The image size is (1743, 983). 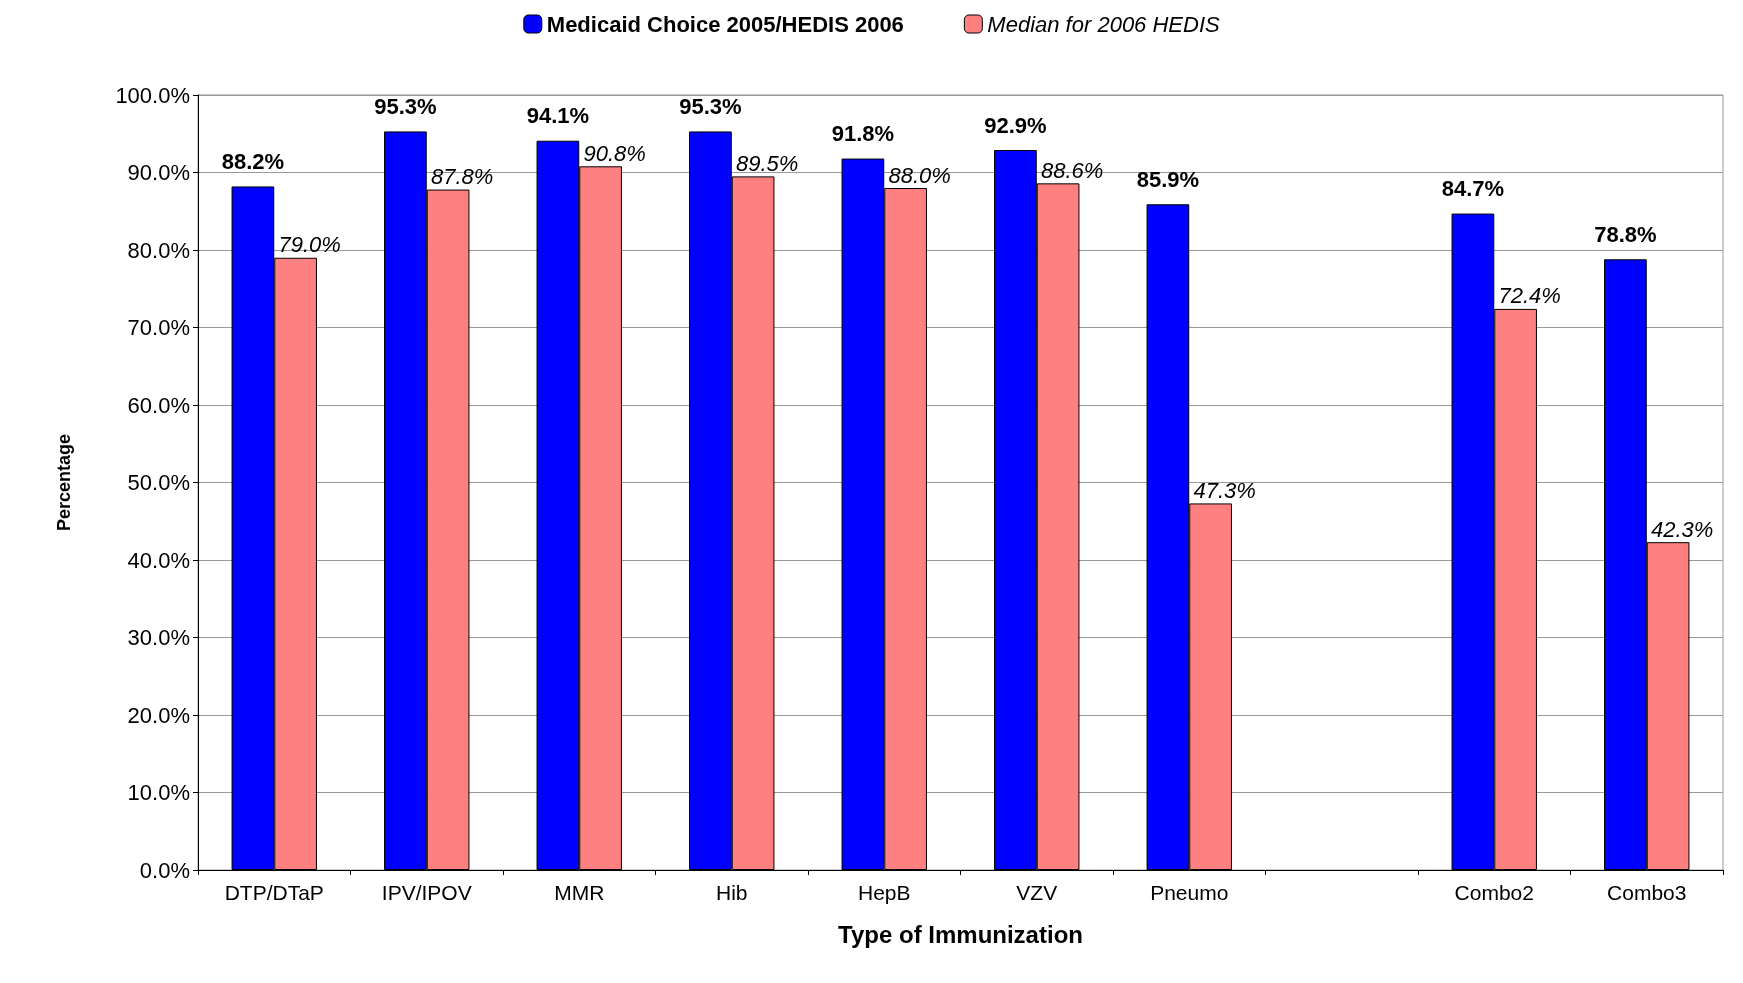 What do you see at coordinates (1168, 179) in the screenshot?
I see `data-label: 85.9%` at bounding box center [1168, 179].